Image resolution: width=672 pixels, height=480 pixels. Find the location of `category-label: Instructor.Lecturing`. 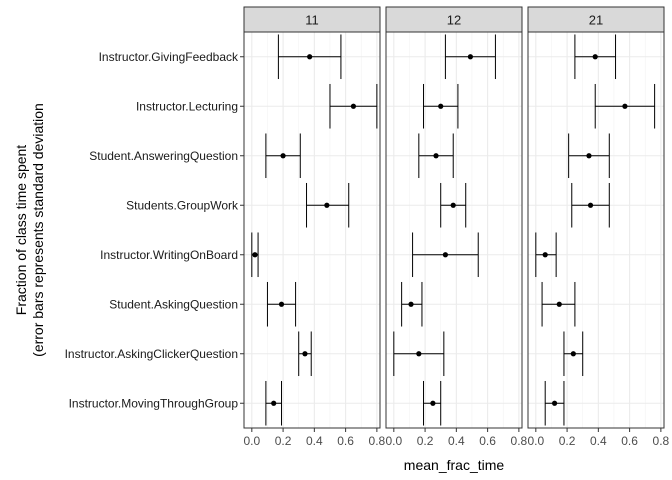

category-label: Instructor.Lecturing is located at coordinates (187, 106).